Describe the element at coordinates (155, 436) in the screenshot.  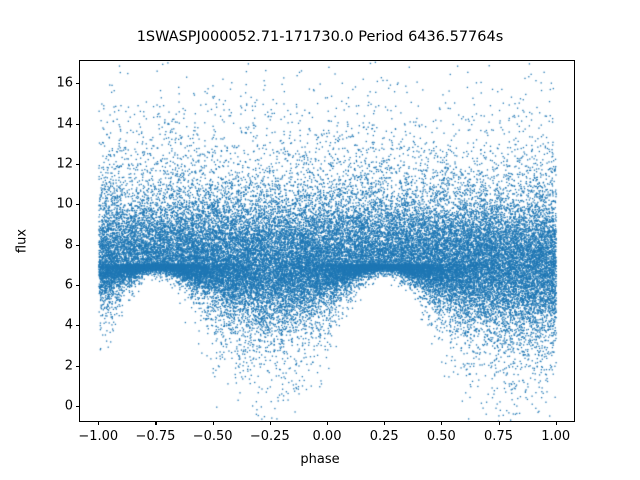
I see `x-tick-label: −0.75` at that location.